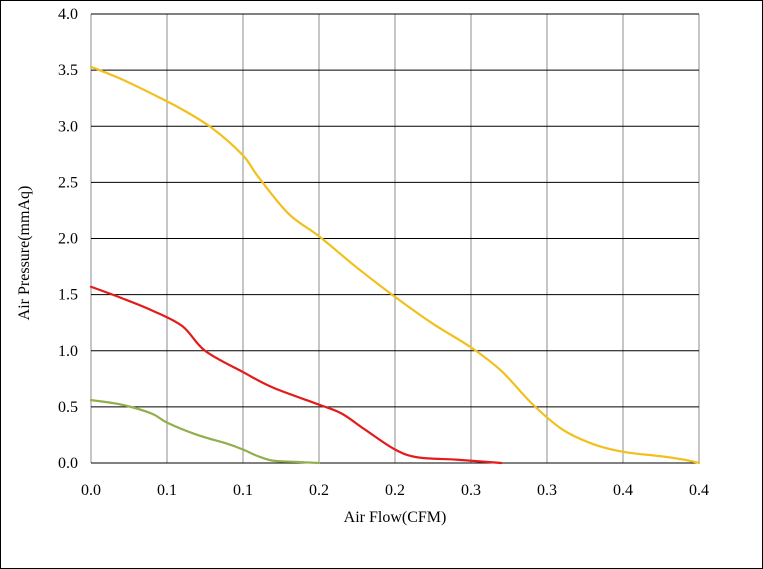  What do you see at coordinates (395, 517) in the screenshot?
I see `x-axis-title: Air Flow(CFM)` at bounding box center [395, 517].